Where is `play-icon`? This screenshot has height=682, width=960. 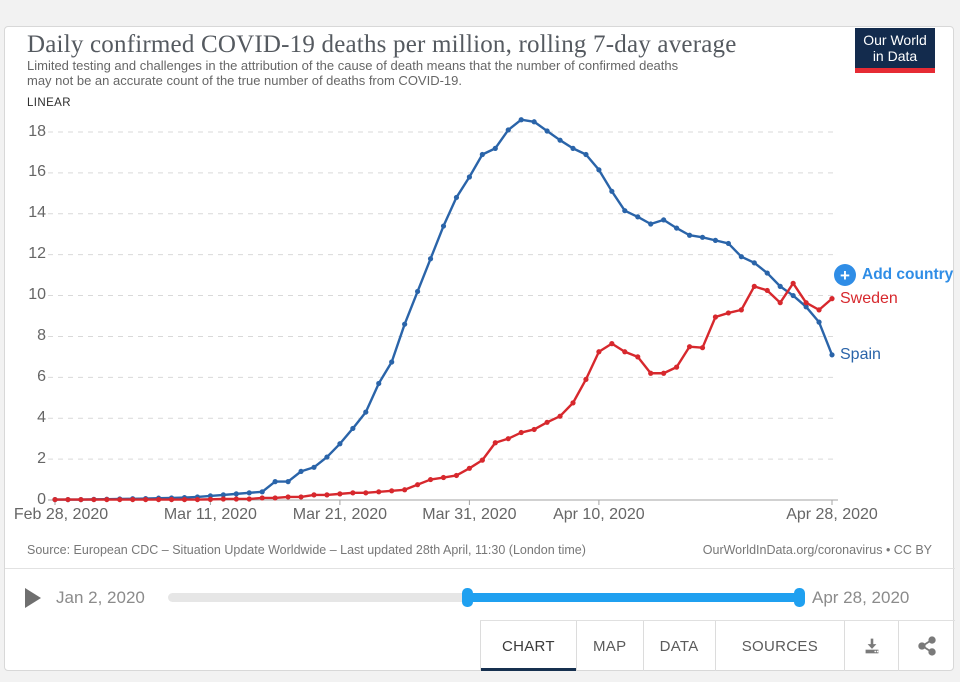 play-icon is located at coordinates (33, 598).